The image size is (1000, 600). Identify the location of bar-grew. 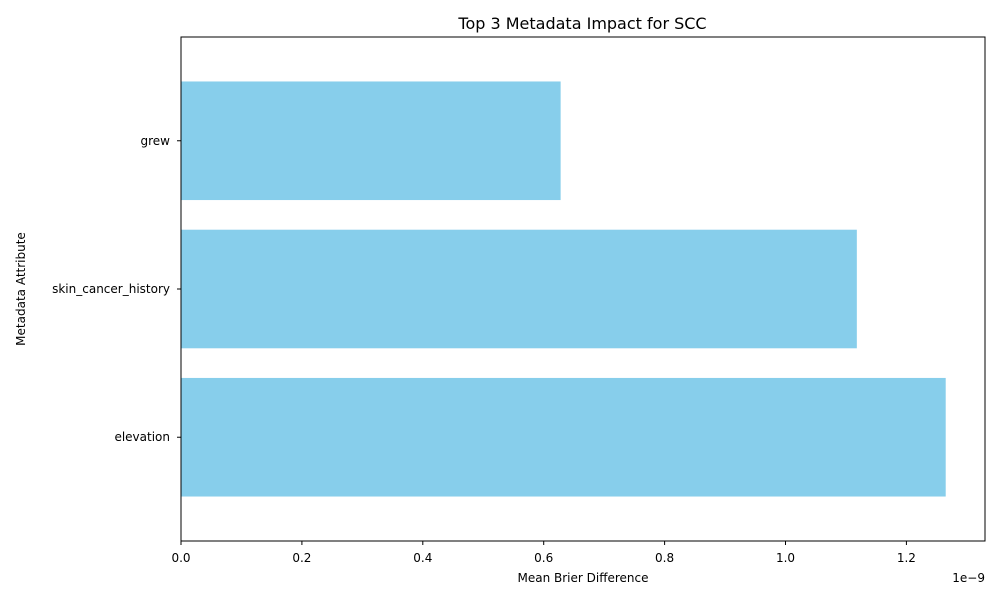
(371, 141).